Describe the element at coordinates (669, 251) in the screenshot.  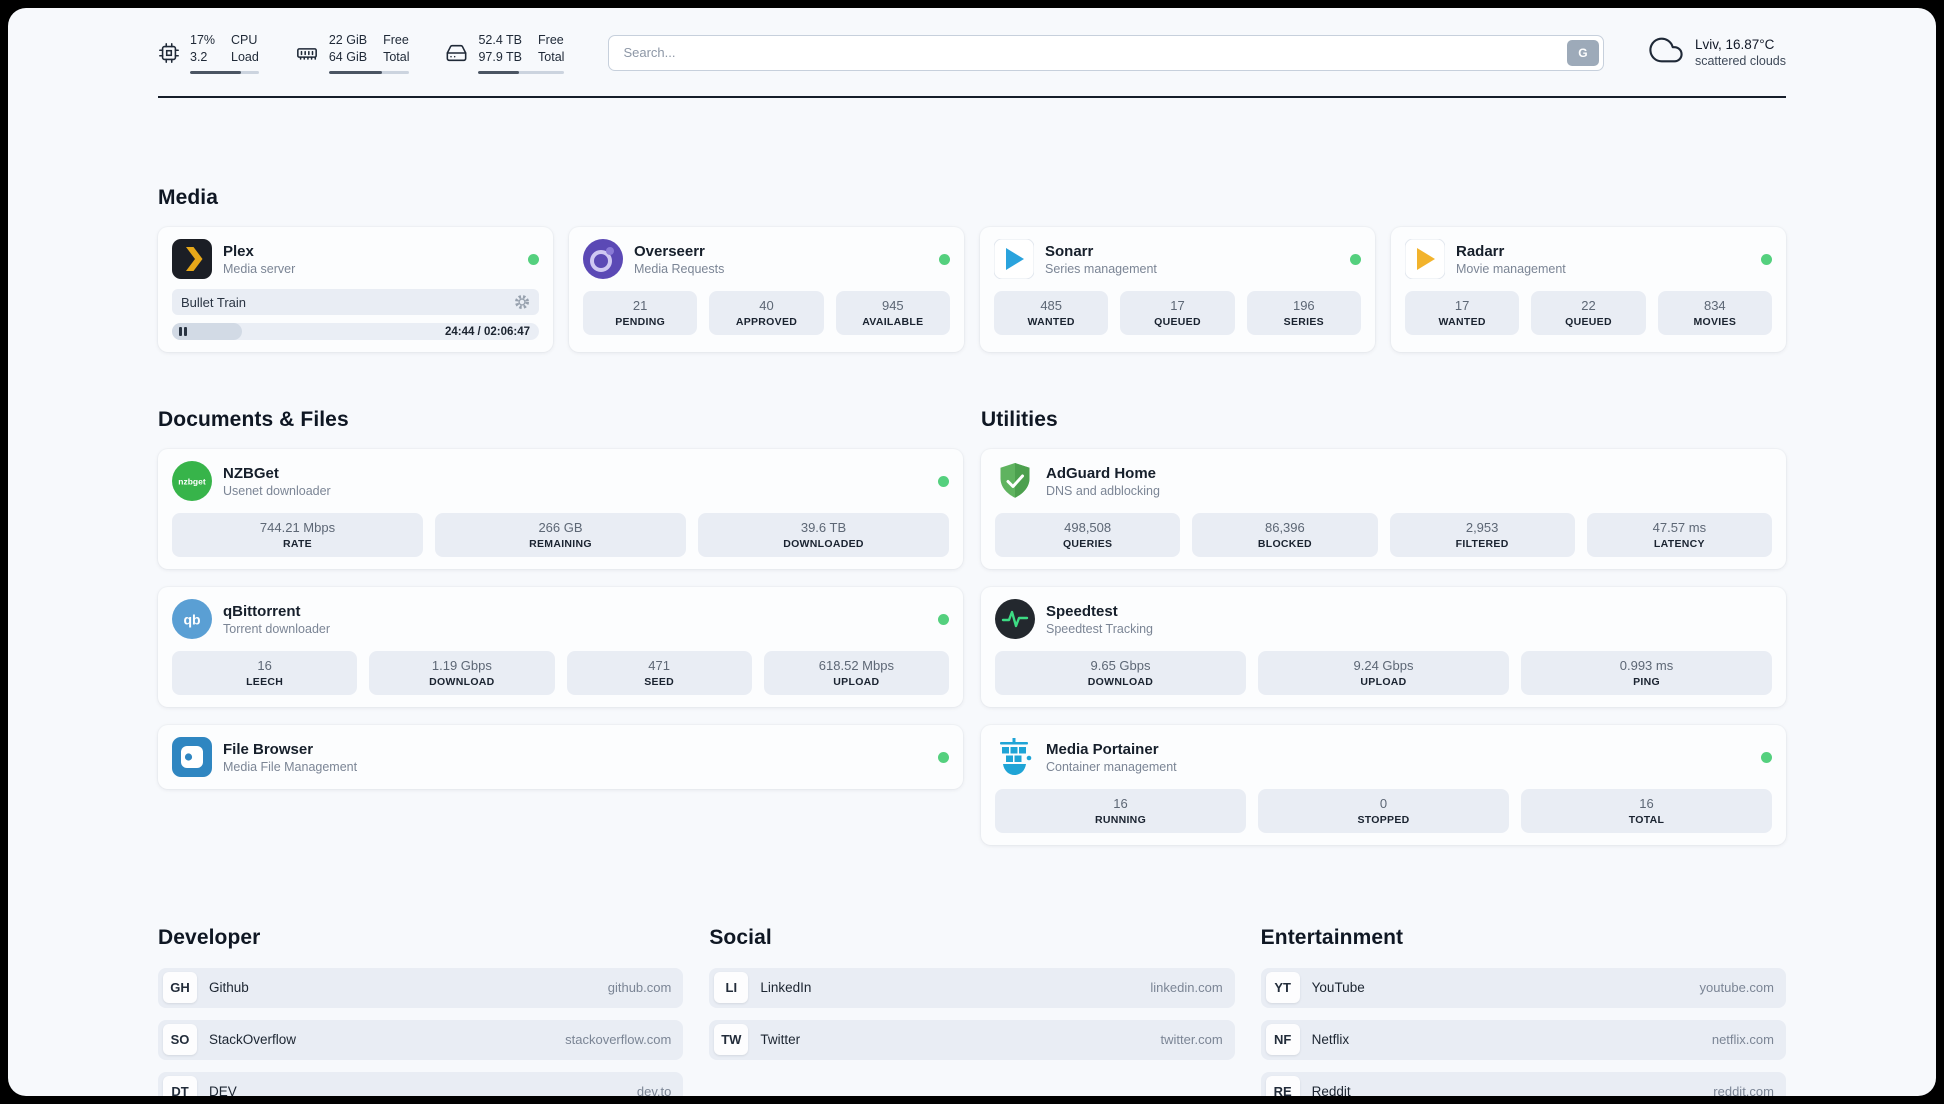
I see `app-name: Overseerr` at that location.